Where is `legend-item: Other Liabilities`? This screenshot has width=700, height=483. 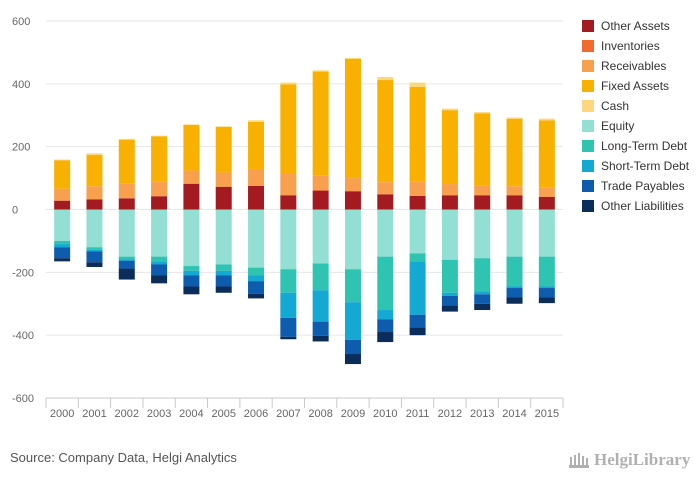
legend-item: Other Liabilities is located at coordinates (635, 206).